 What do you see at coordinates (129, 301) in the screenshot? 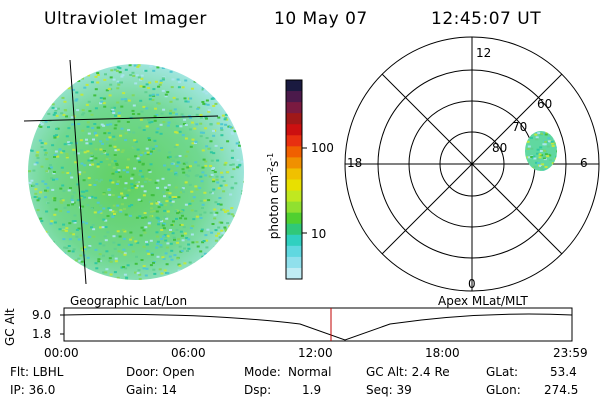
I see `projection-left-label: Geographic Lat/Lon` at bounding box center [129, 301].